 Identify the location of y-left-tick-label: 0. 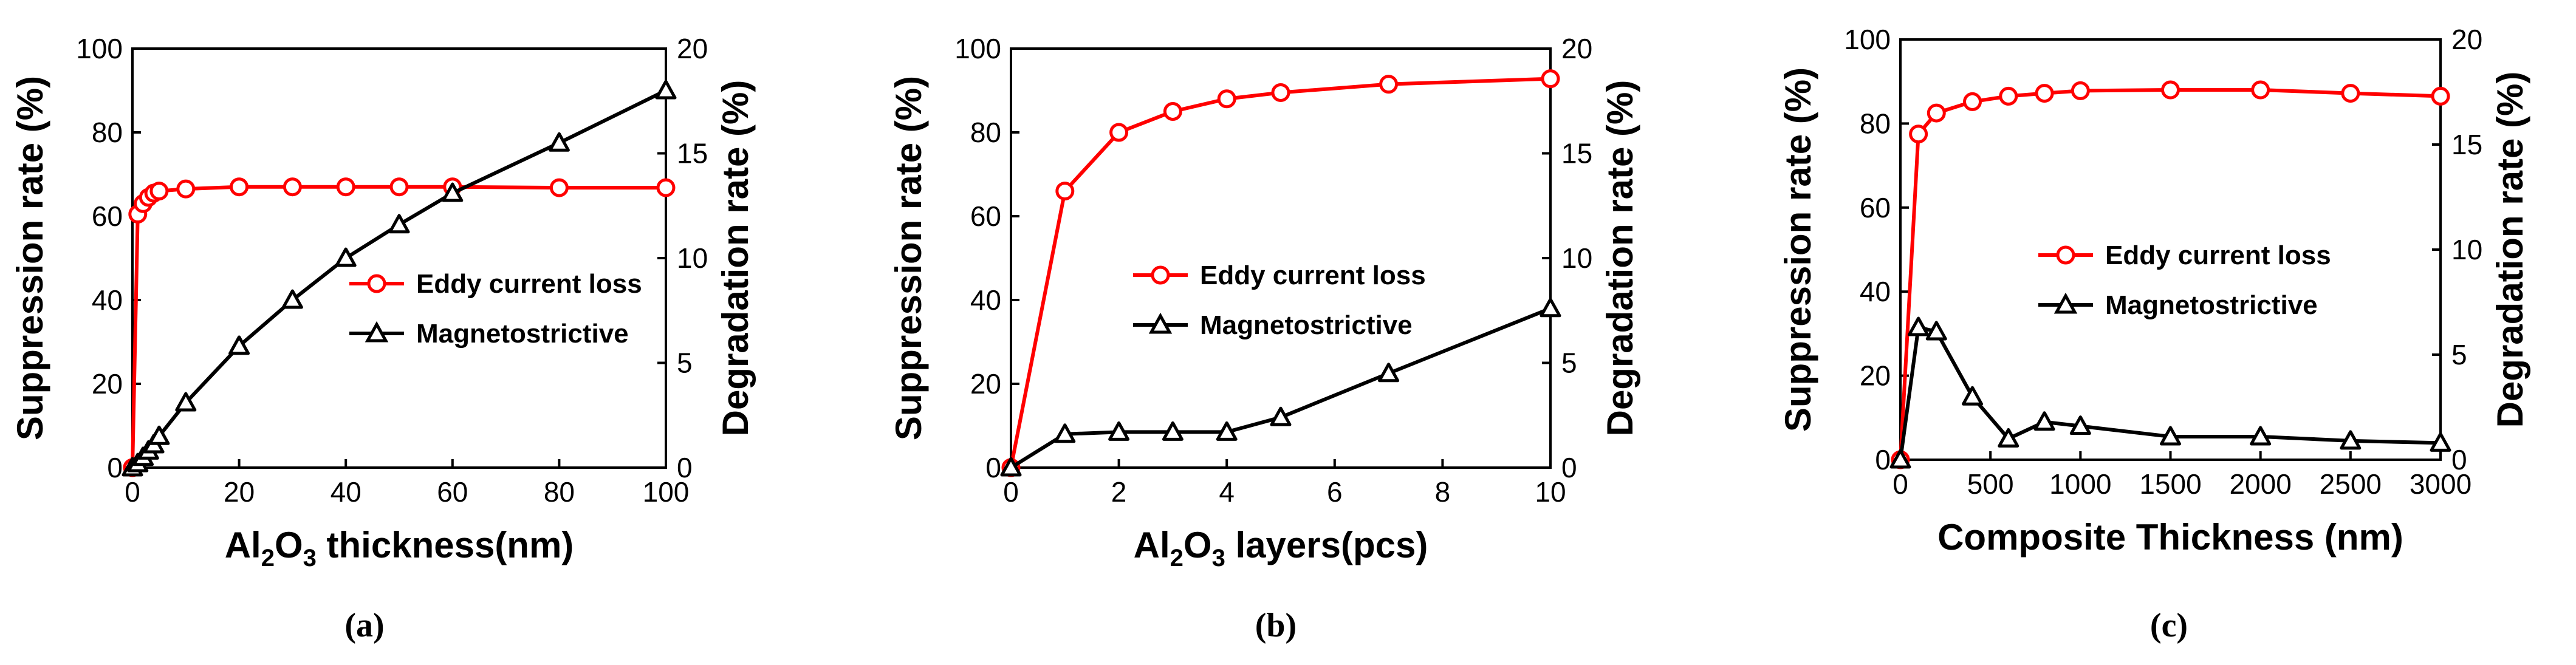
(993, 468).